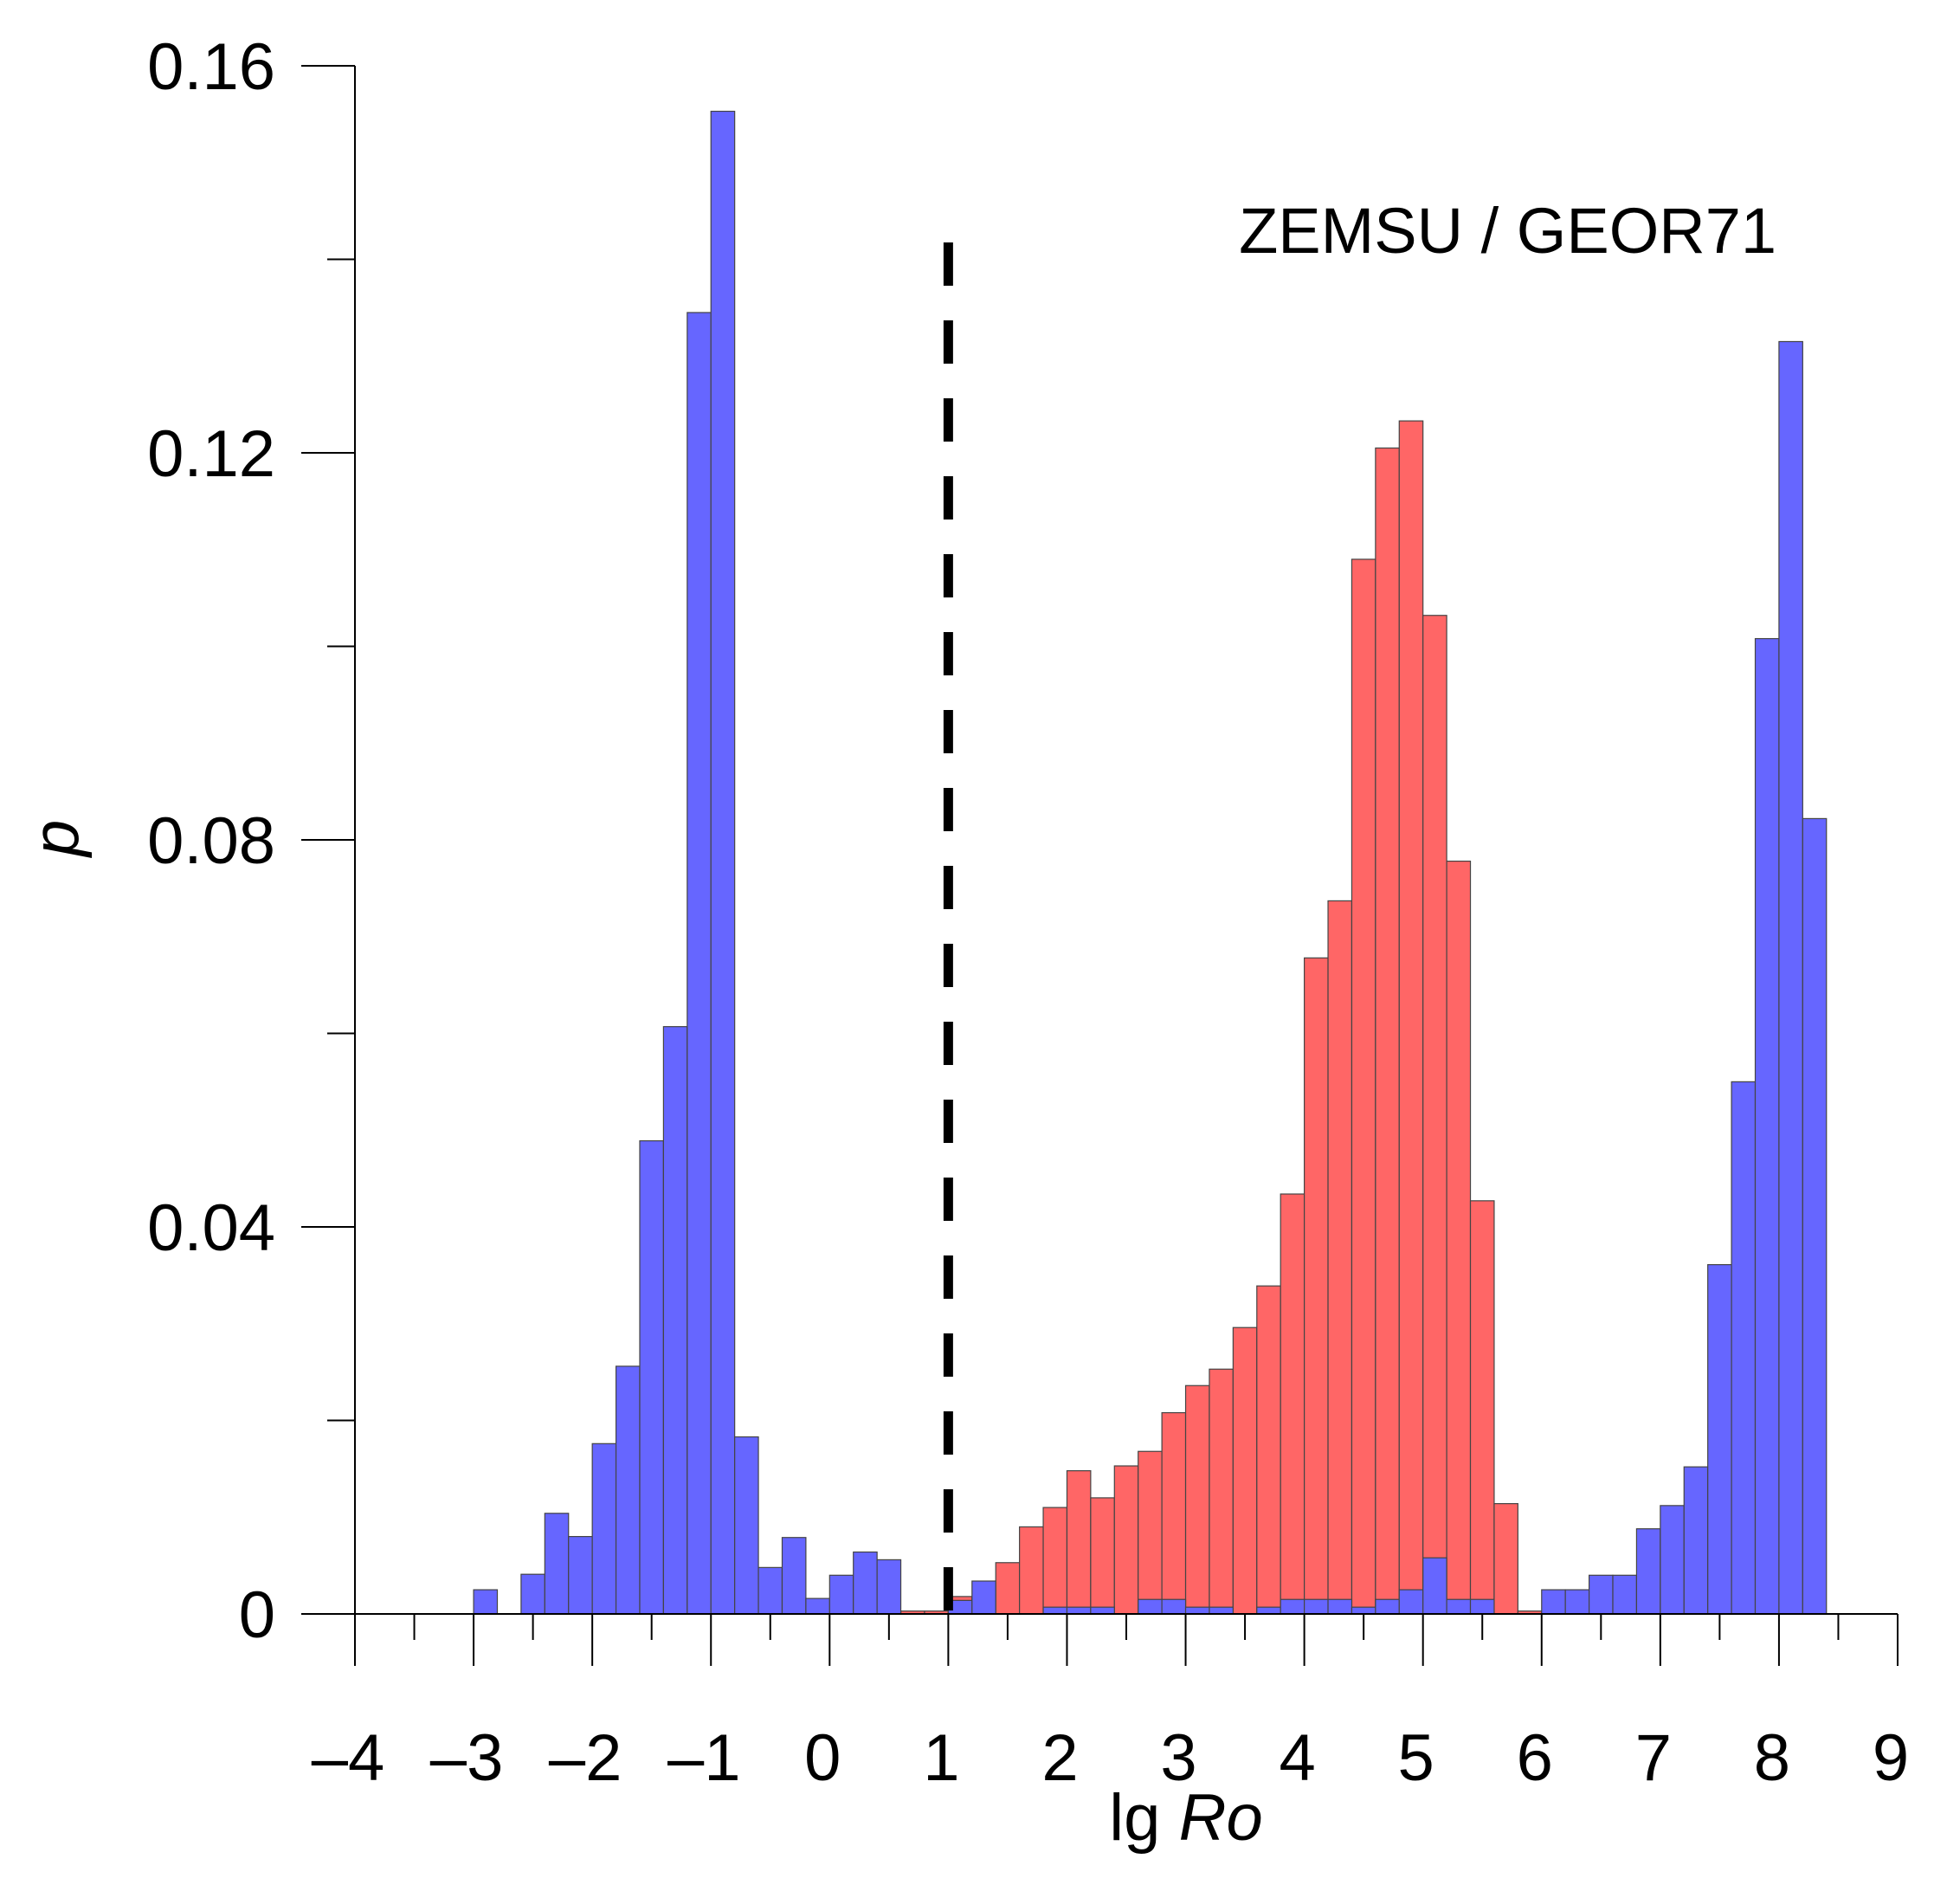 Image resolution: width=1934 pixels, height=1904 pixels. Describe the element at coordinates (211, 841) in the screenshot. I see `y-tick-label: 0.08` at that location.